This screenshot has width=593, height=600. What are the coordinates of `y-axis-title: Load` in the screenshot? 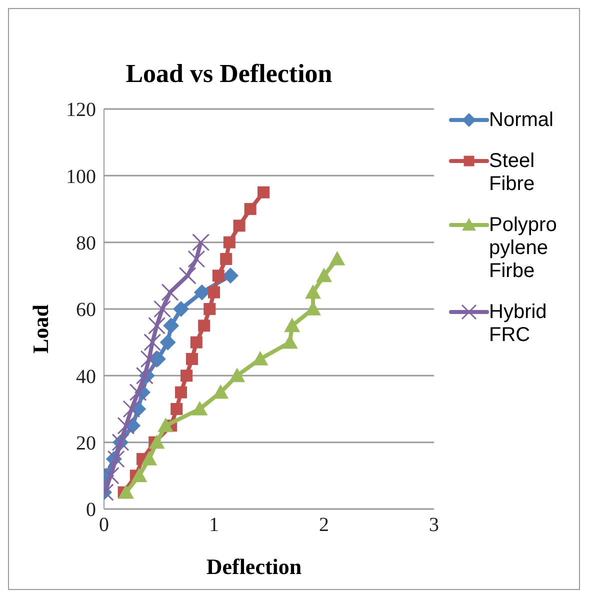 It's located at (41, 329).